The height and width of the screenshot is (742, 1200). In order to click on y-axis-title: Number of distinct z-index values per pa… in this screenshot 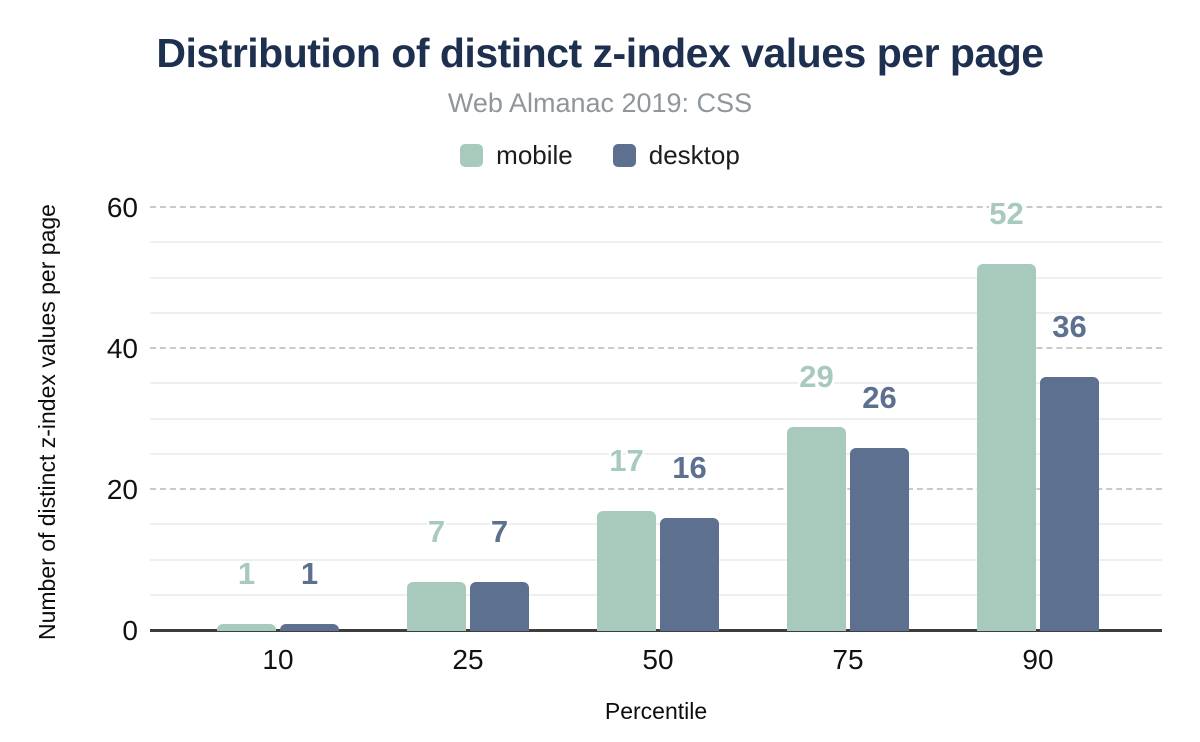, I will do `click(47, 422)`.